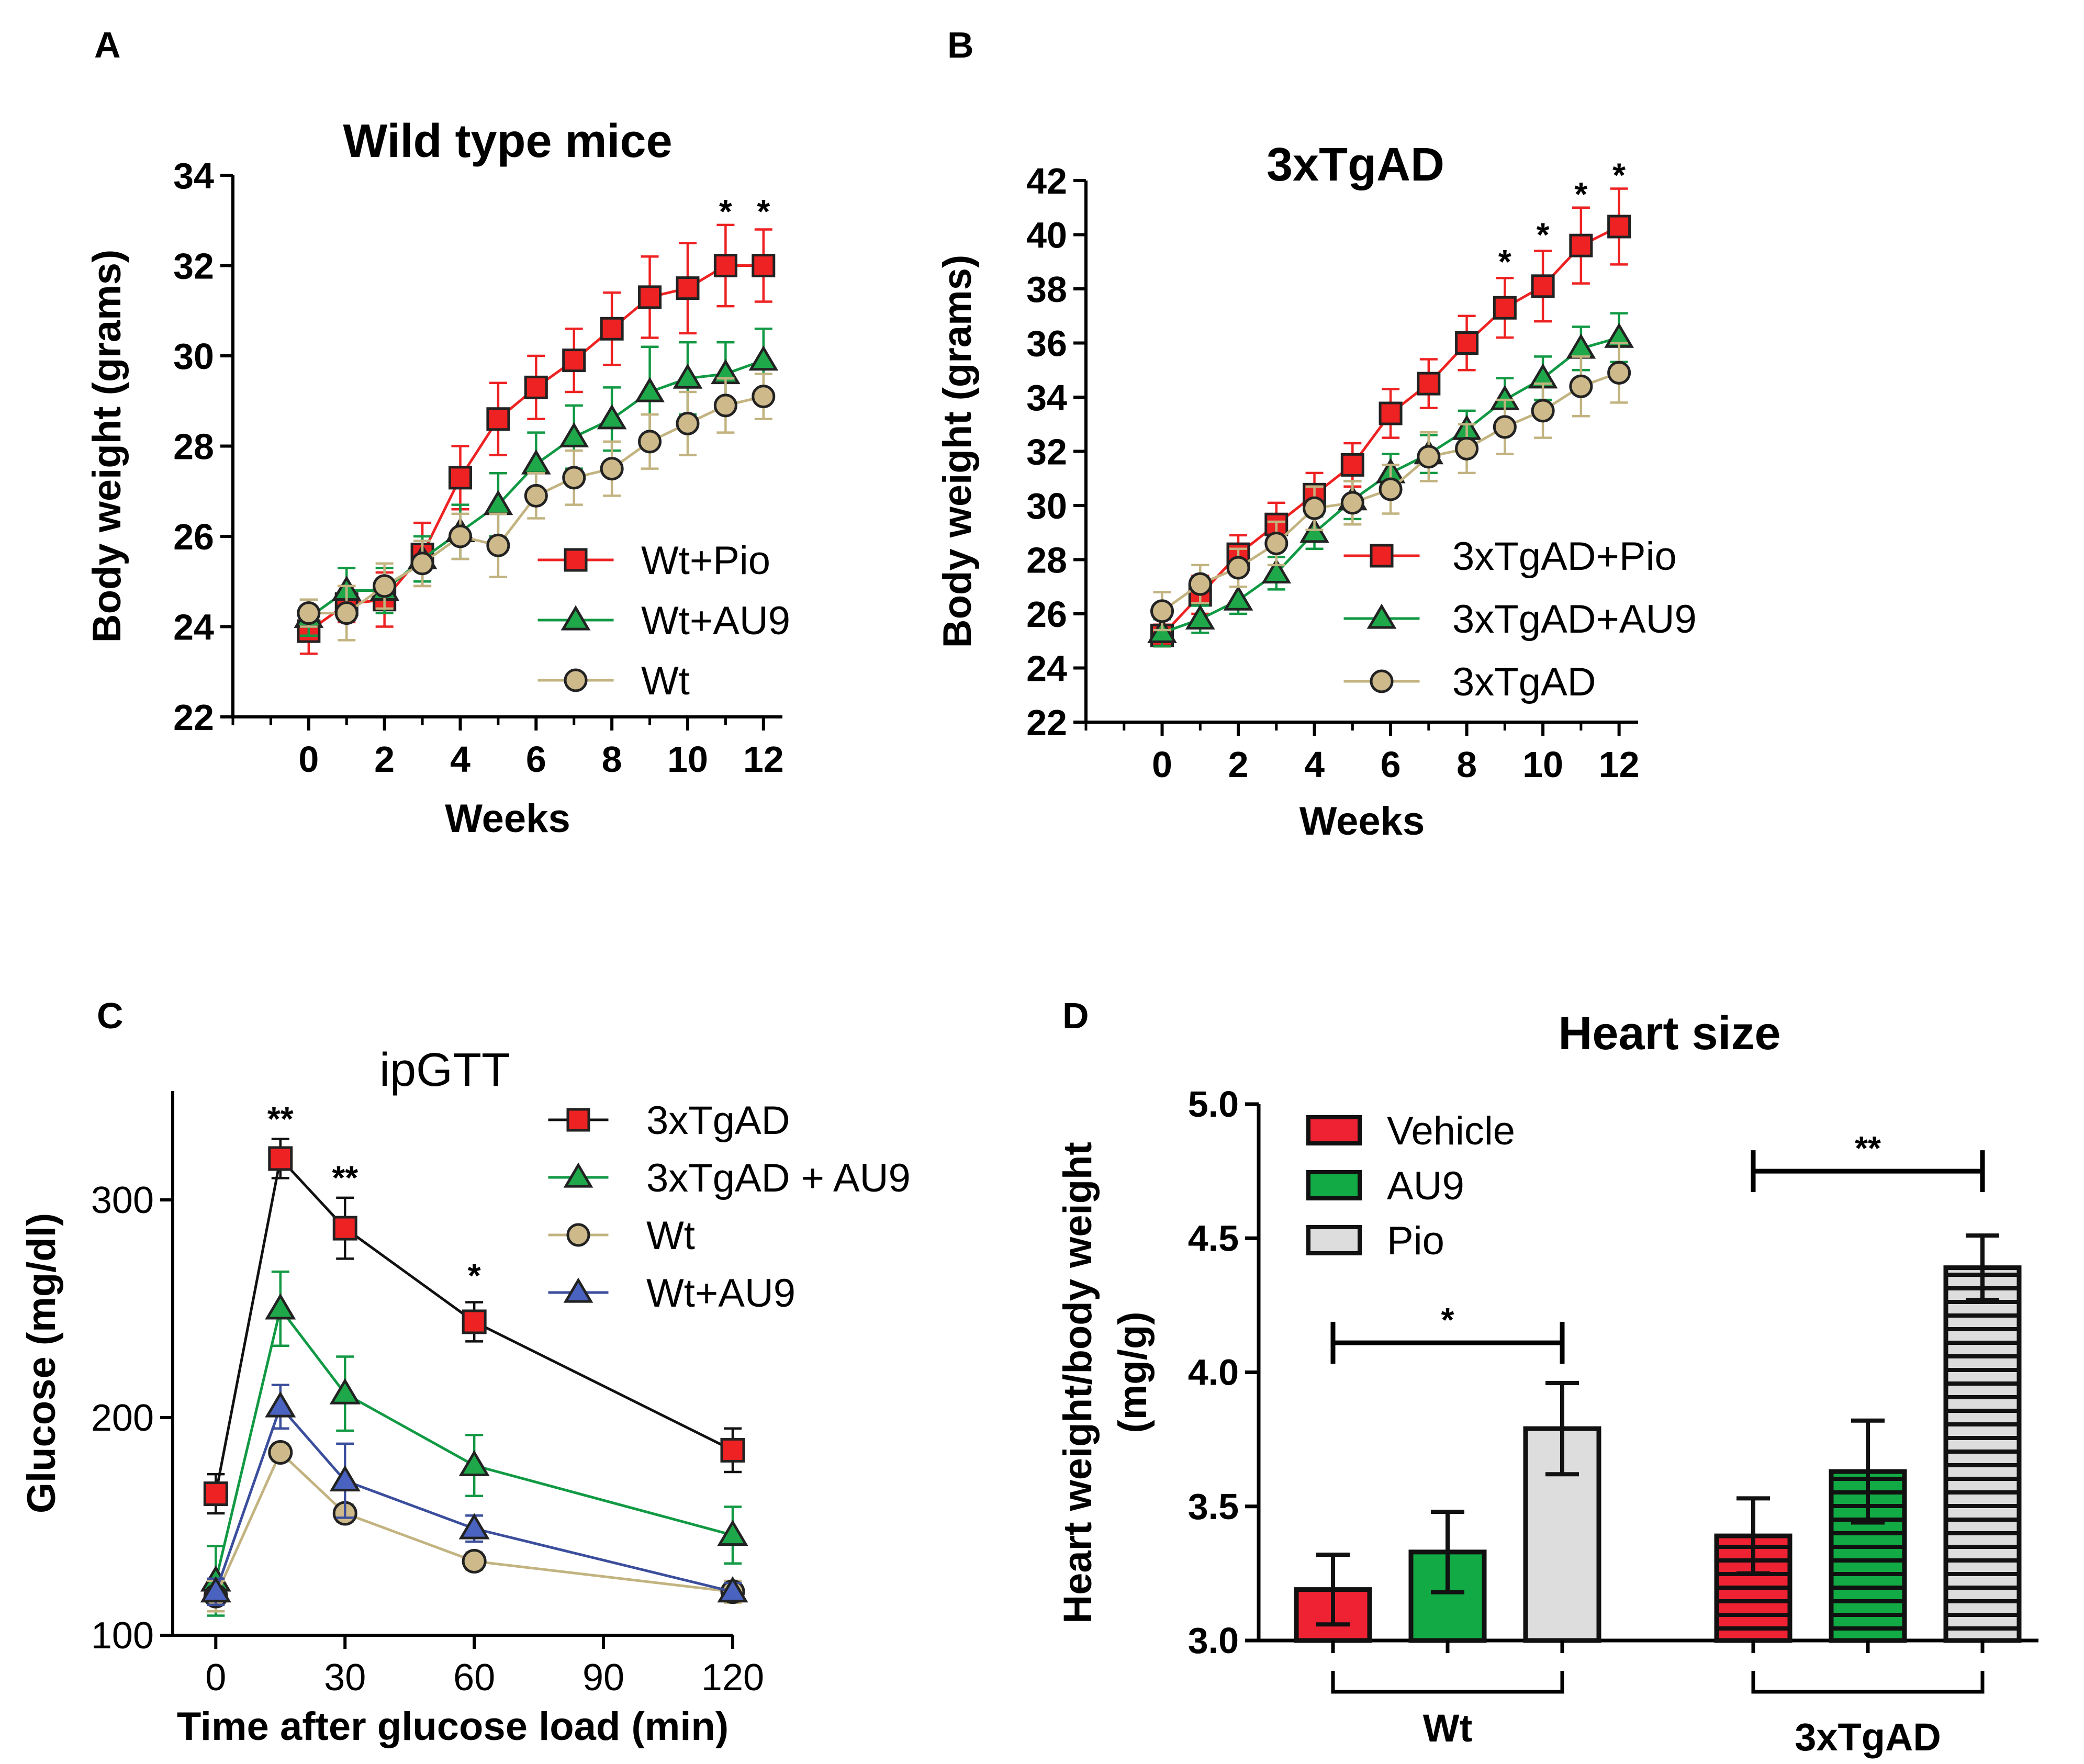  What do you see at coordinates (474, 1495) in the screenshot?
I see `series-wt-au9` at bounding box center [474, 1495].